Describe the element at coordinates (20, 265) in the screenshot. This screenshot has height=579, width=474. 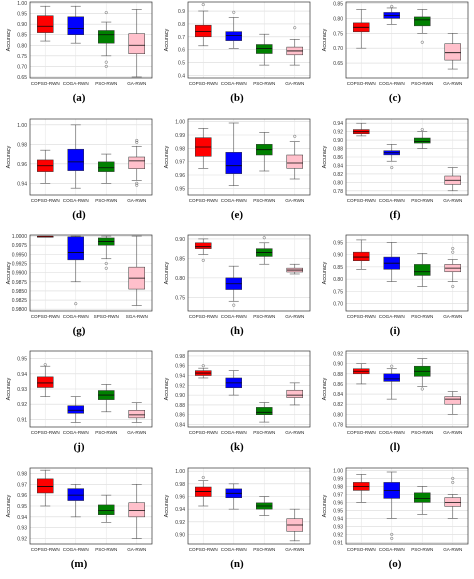
I see `y-tick-label: 0.9925` at that location.